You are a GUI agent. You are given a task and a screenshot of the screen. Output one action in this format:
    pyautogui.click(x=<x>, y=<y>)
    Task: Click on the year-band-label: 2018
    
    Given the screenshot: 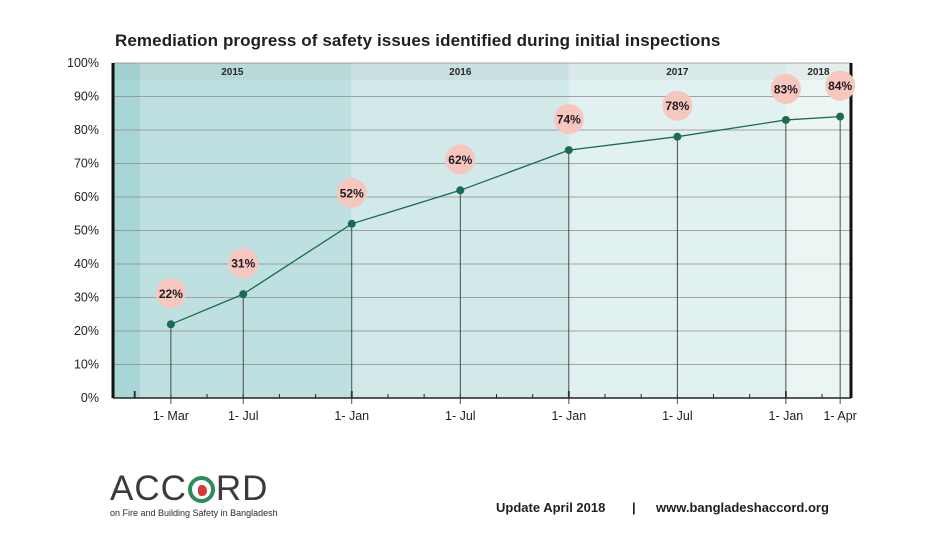 What is the action you would take?
    pyautogui.click(x=818, y=72)
    